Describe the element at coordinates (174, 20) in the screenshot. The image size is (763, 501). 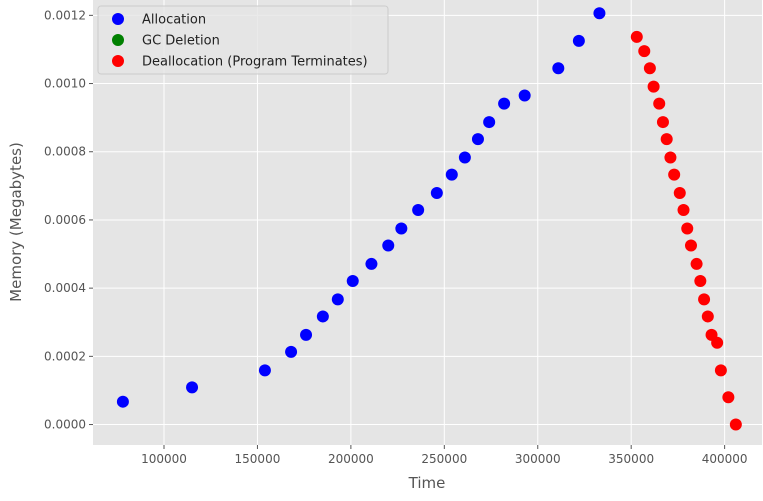
I see `legend-label-allocation: Allocation` at that location.